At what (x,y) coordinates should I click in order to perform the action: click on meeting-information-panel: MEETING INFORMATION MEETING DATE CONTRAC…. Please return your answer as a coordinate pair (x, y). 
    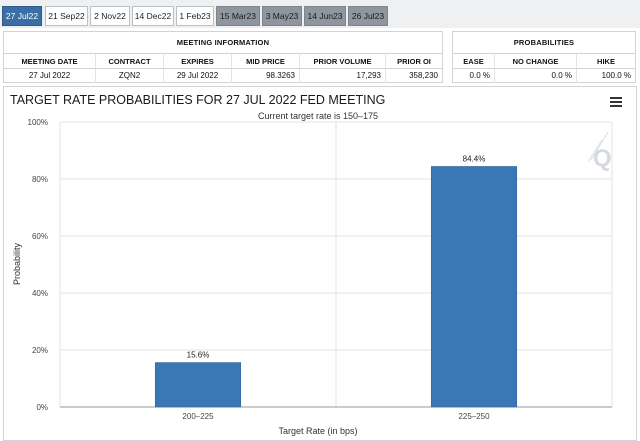
    Looking at the image, I should click on (223, 57).